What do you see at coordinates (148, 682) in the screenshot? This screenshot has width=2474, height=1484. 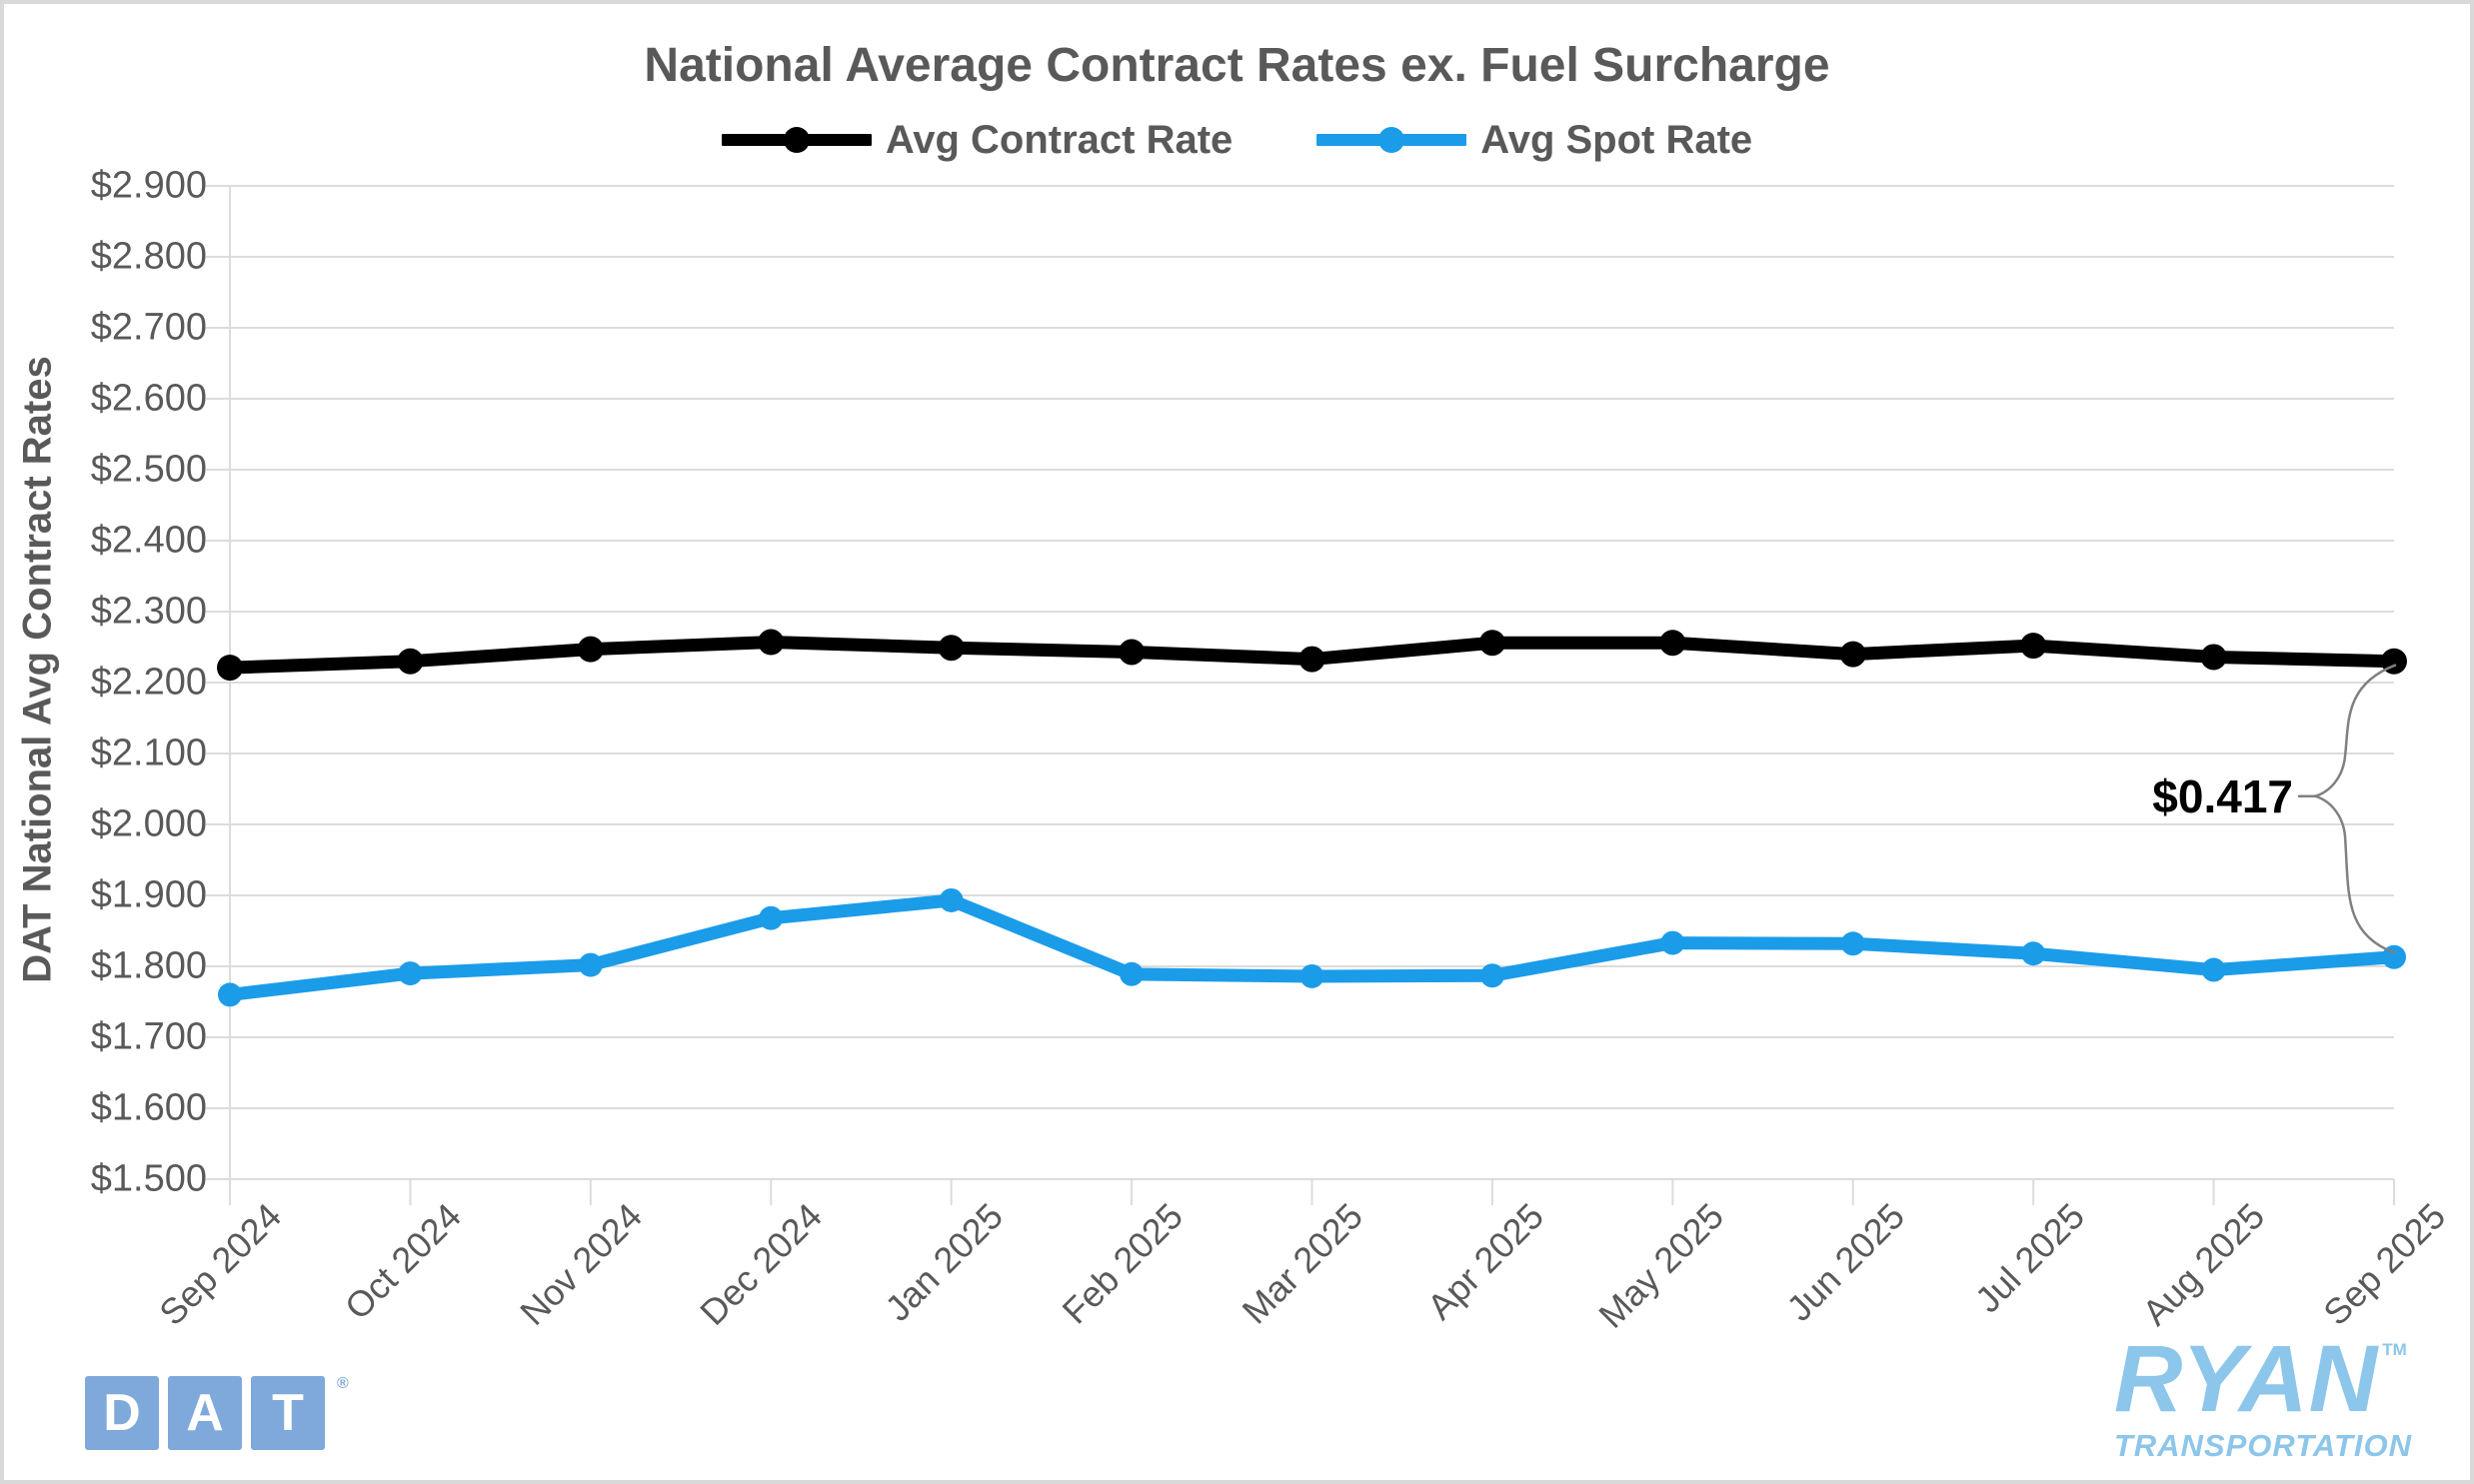 I see `y-tick-label: $2.200` at bounding box center [148, 682].